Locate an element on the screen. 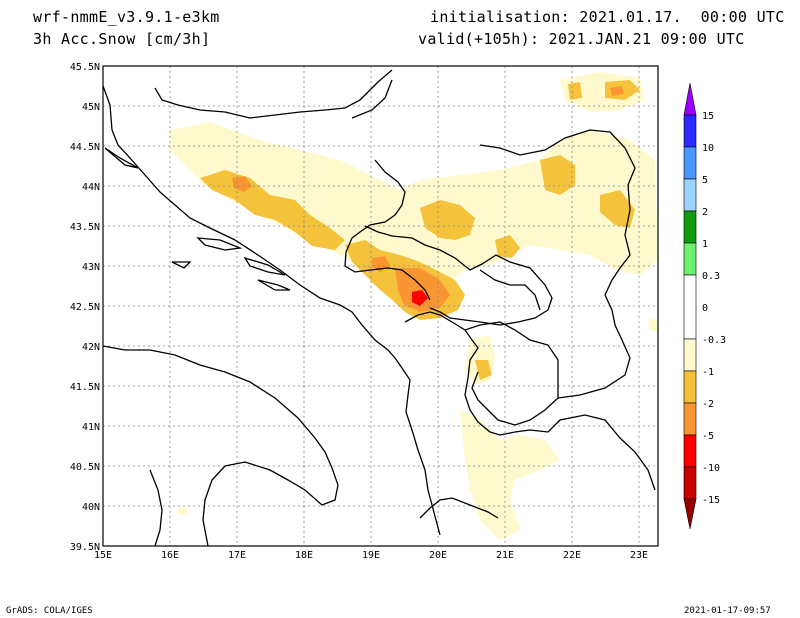 This screenshot has width=800, height=618. y-tick: 41N is located at coordinates (91, 427).